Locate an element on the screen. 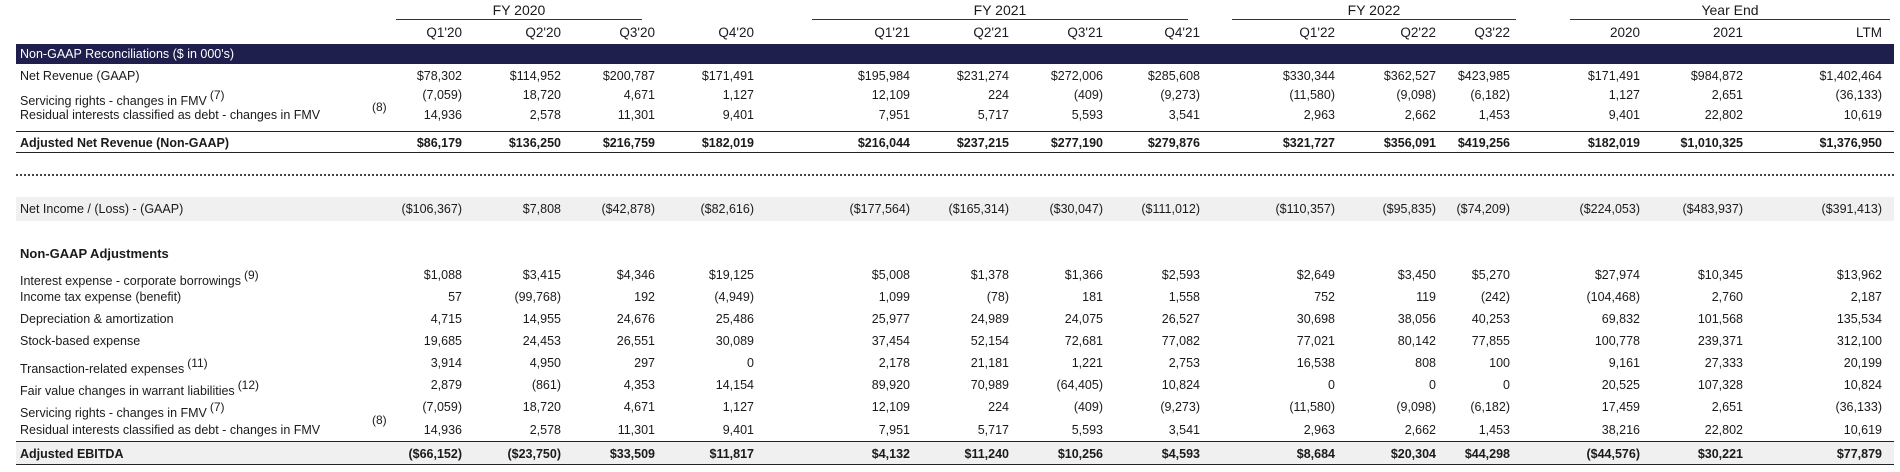 The height and width of the screenshot is (472, 1900). column-header: Q2'21 is located at coordinates (991, 32).